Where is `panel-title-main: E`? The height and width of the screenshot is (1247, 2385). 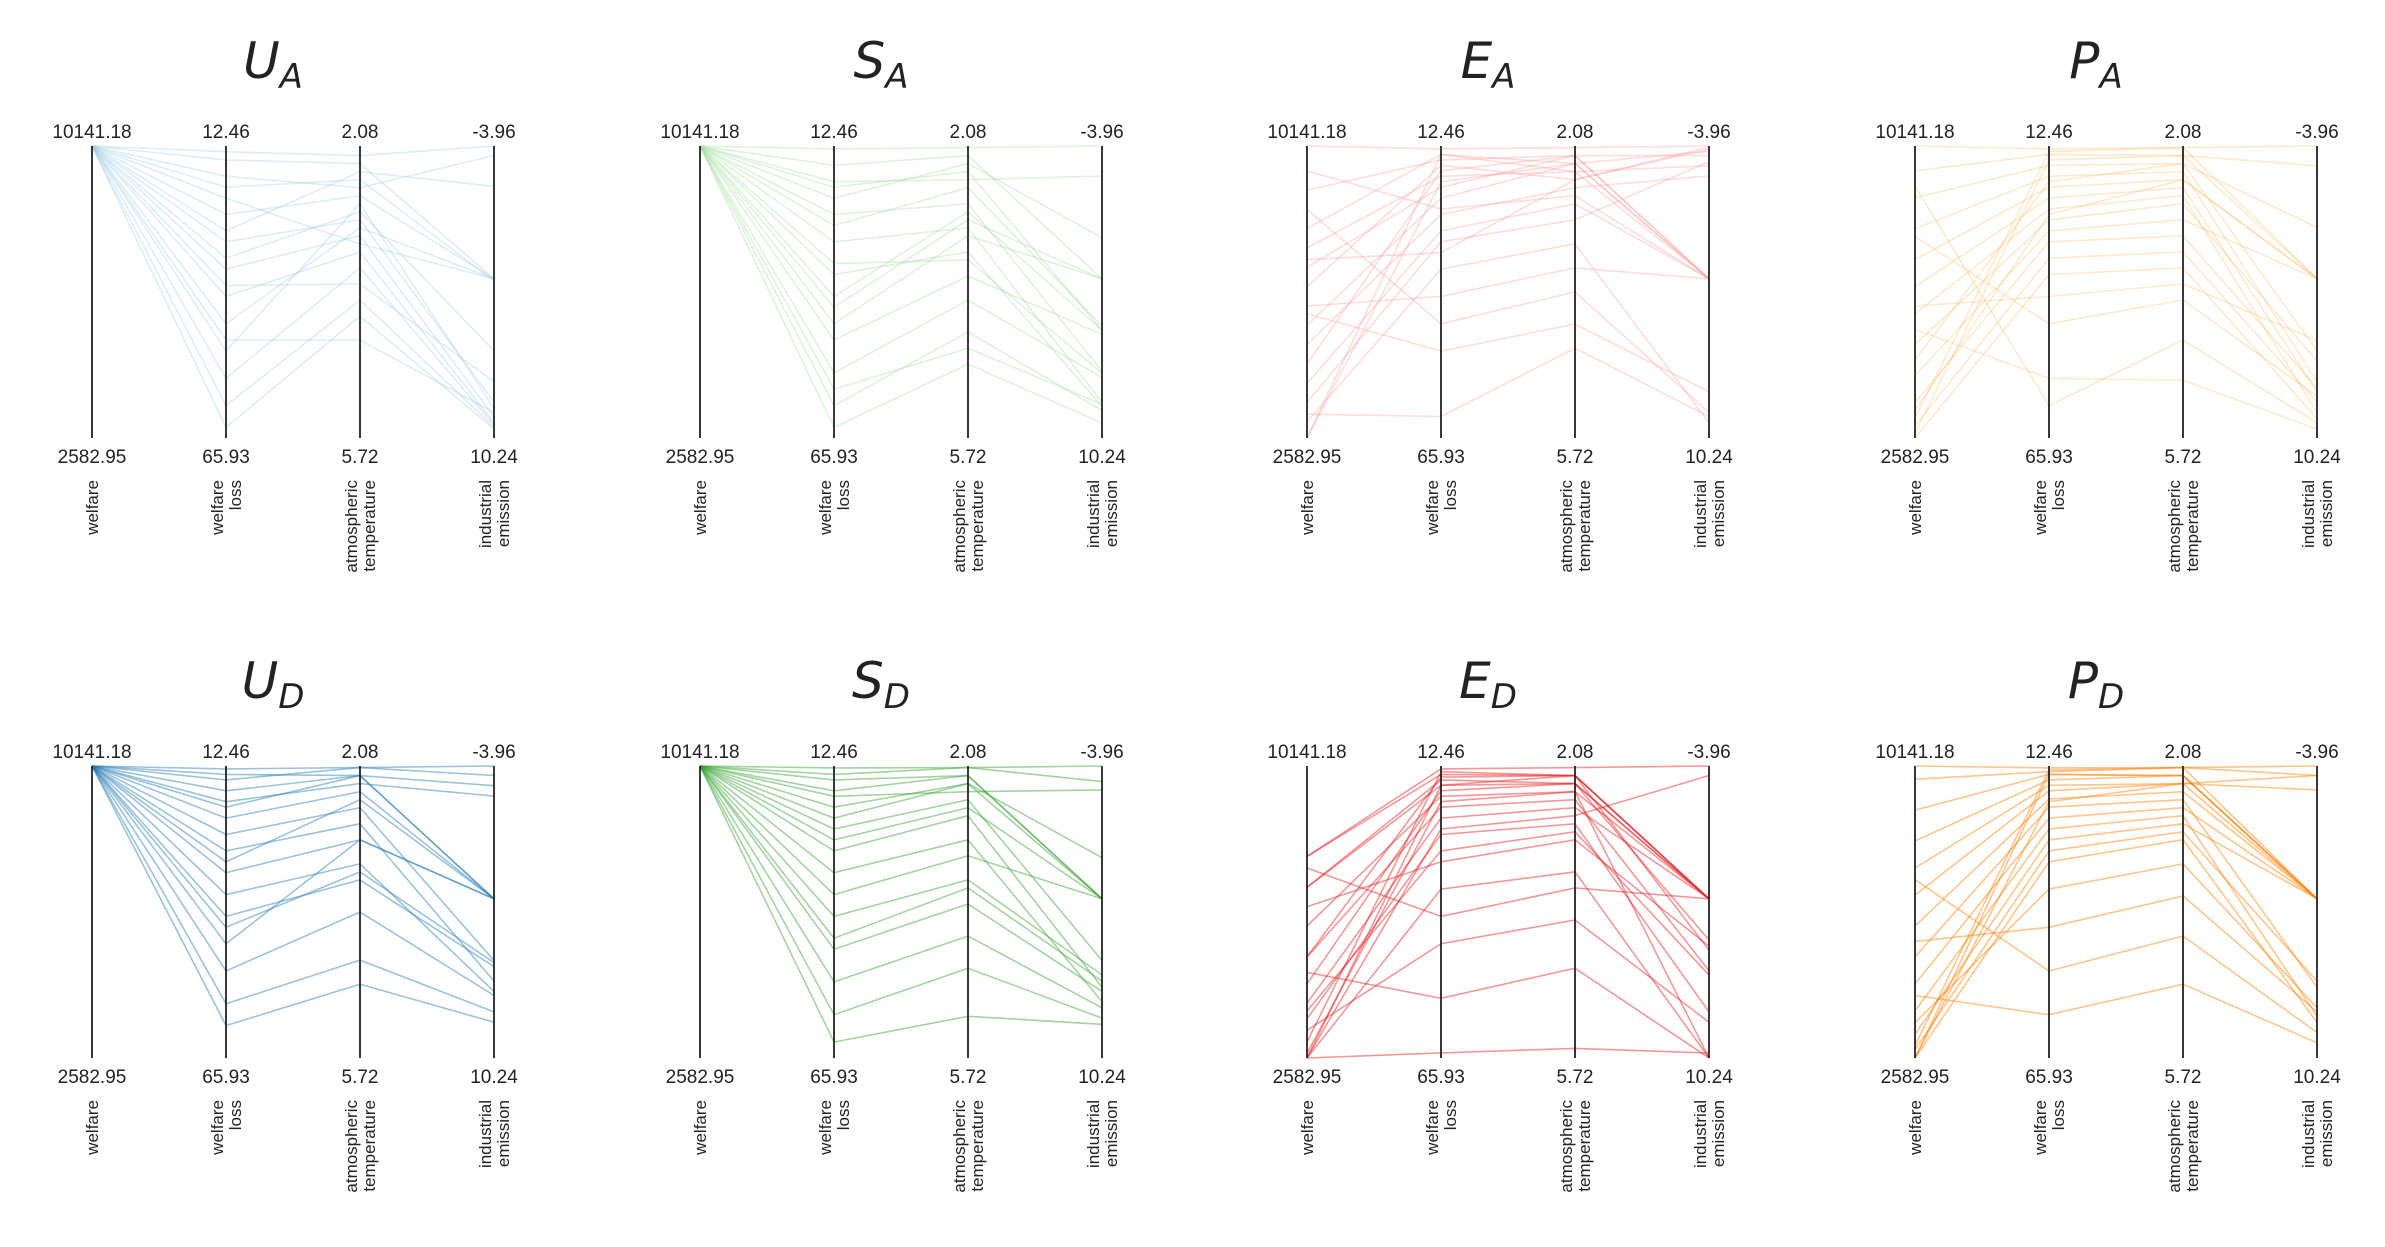
panel-title-main: E is located at coordinates (1477, 61).